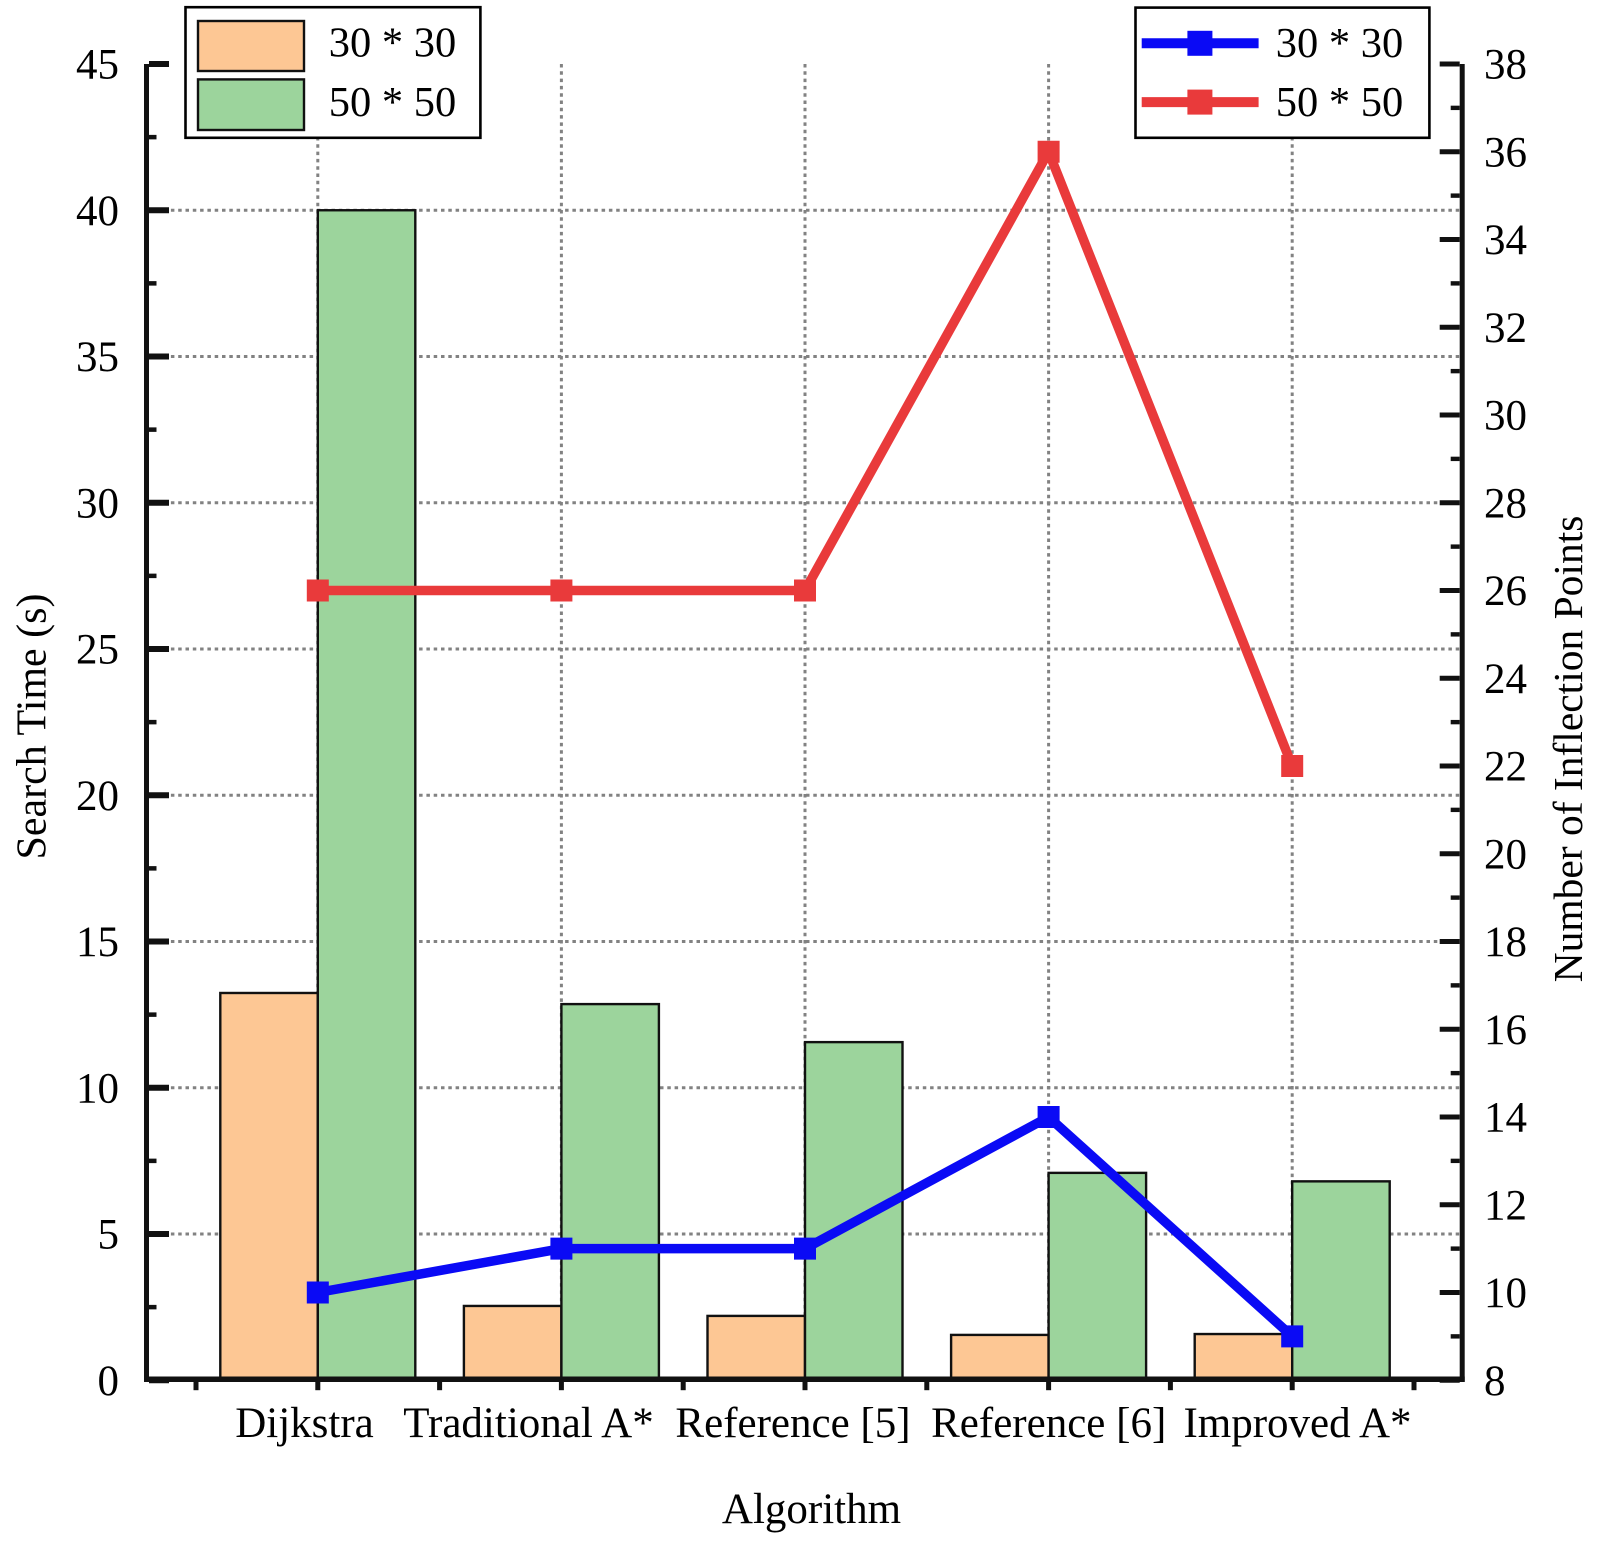  What do you see at coordinates (1505, 1118) in the screenshot?
I see `svg-text: 14` at bounding box center [1505, 1118].